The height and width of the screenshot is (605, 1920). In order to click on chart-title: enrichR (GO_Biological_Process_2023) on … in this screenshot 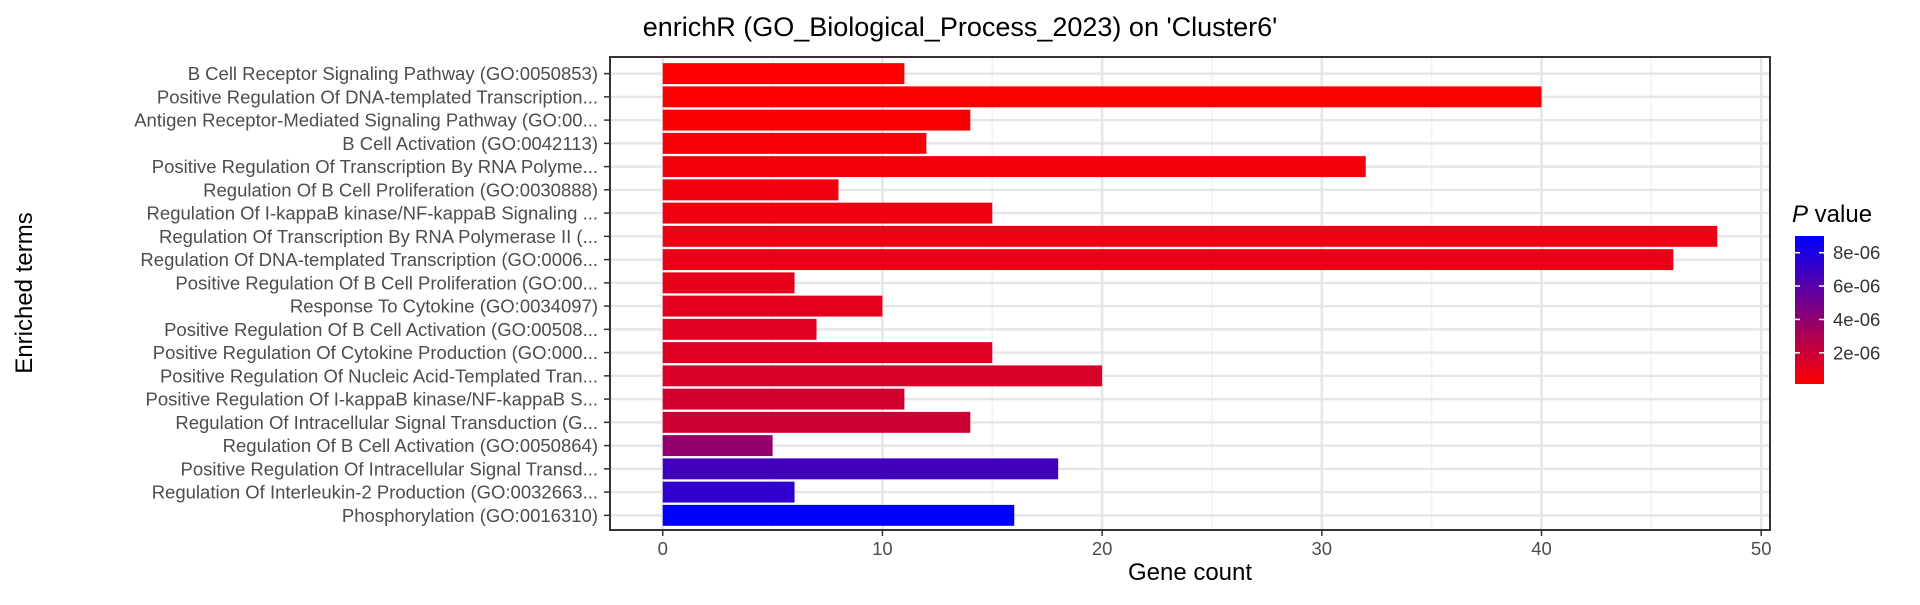, I will do `click(960, 27)`.